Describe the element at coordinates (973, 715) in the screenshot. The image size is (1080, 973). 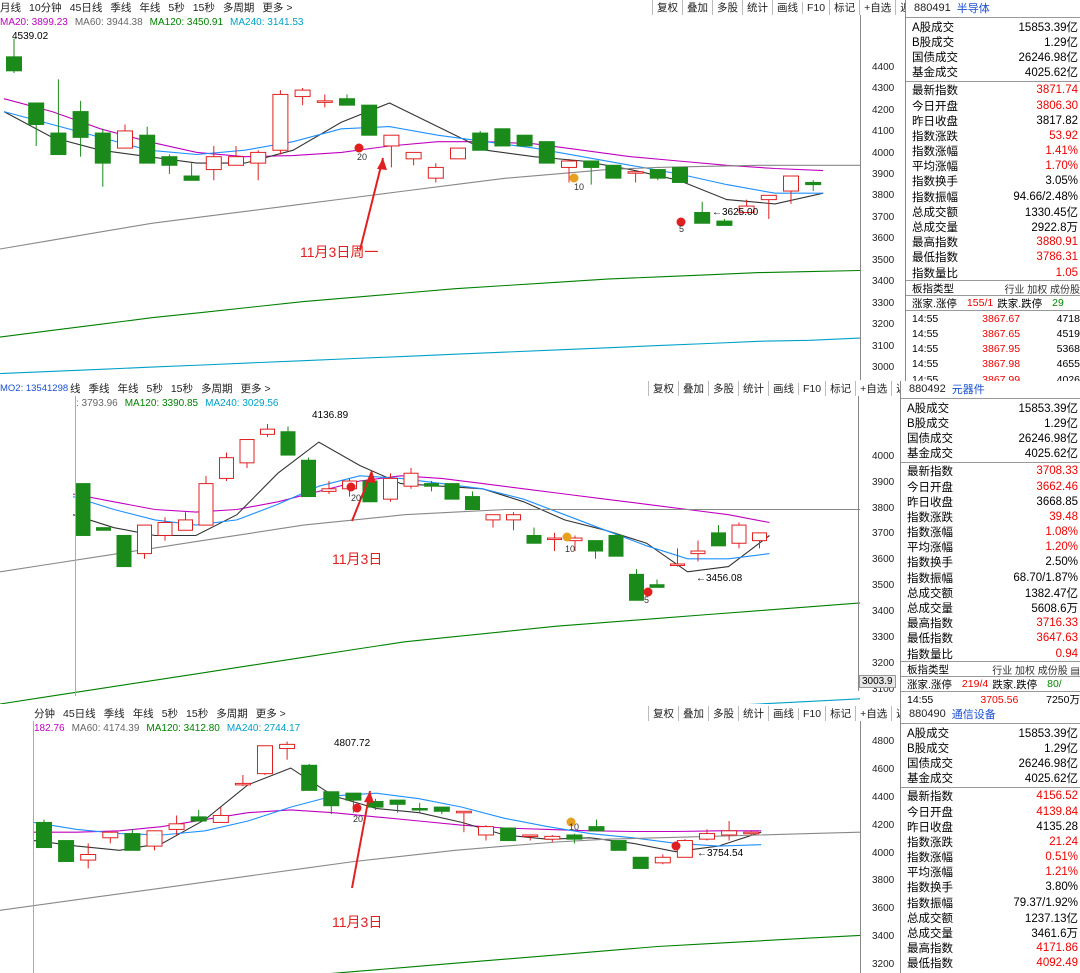
I see `index-name: 通信设备` at that location.